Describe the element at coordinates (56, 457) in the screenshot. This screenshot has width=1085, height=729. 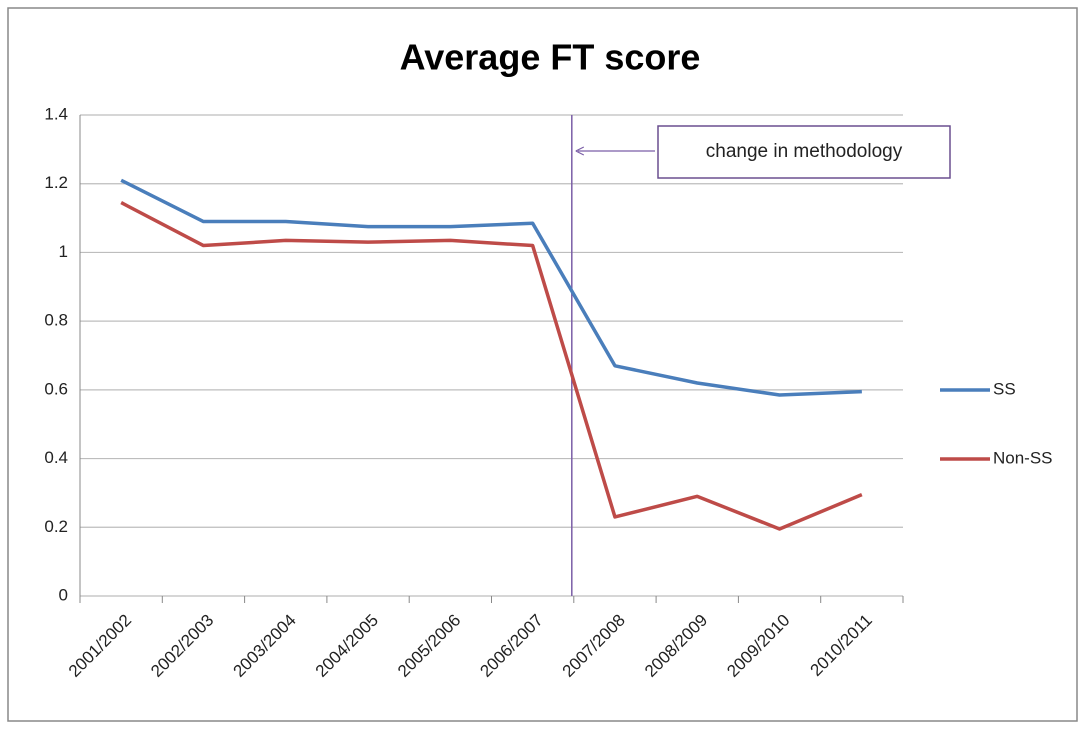
I see `y-tick-label: 0.4` at that location.